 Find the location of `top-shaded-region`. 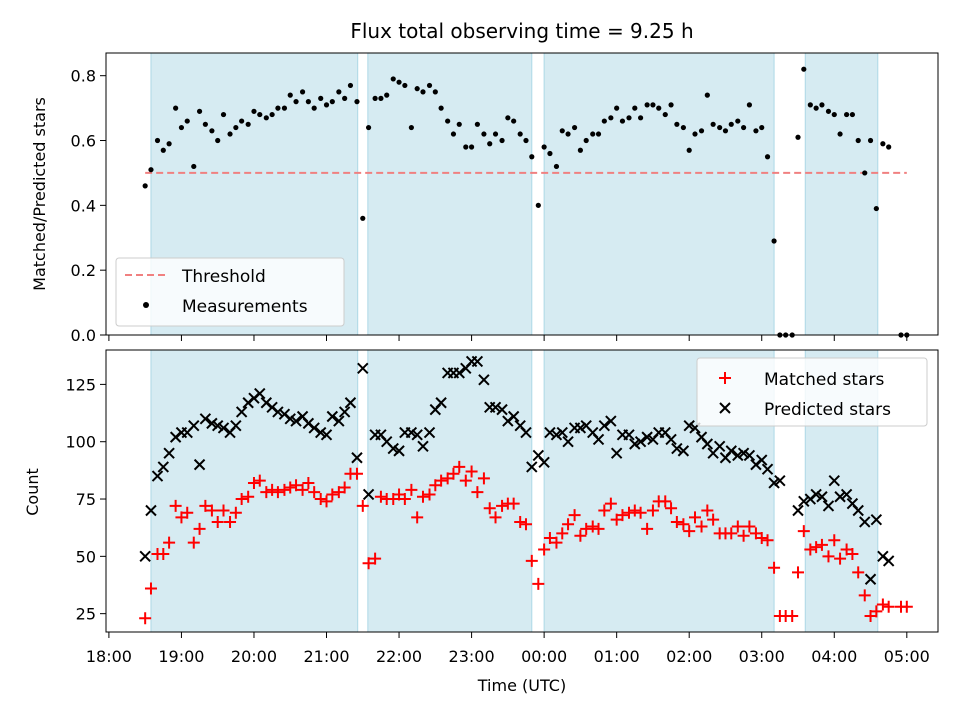

top-shaded-region is located at coordinates (659, 194).